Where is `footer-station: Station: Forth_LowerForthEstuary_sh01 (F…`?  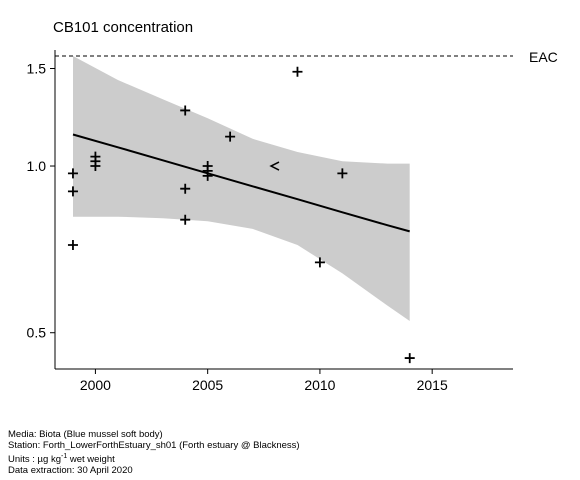
footer-station: Station: Forth_LowerForthEstuary_sh01 (F… is located at coordinates (154, 445).